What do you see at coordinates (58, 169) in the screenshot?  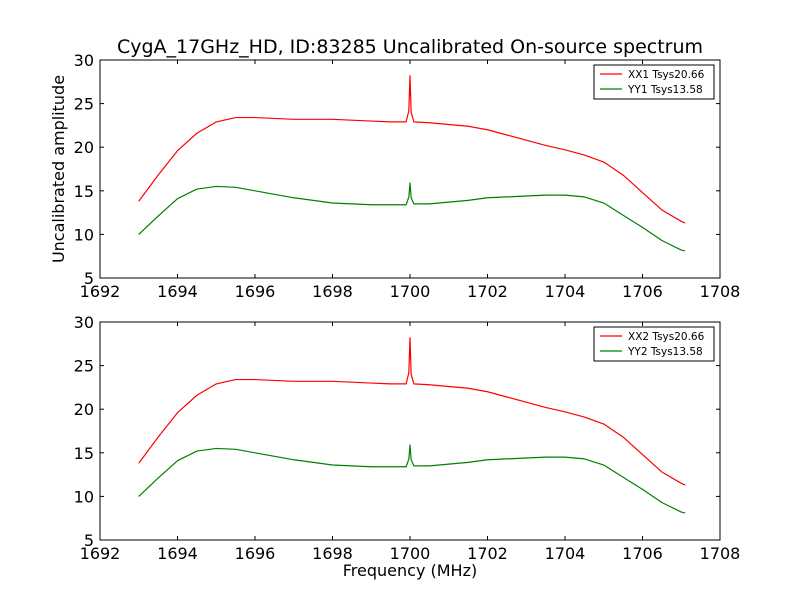 I see `y-axis-label: Uncalibrated amplitude` at bounding box center [58, 169].